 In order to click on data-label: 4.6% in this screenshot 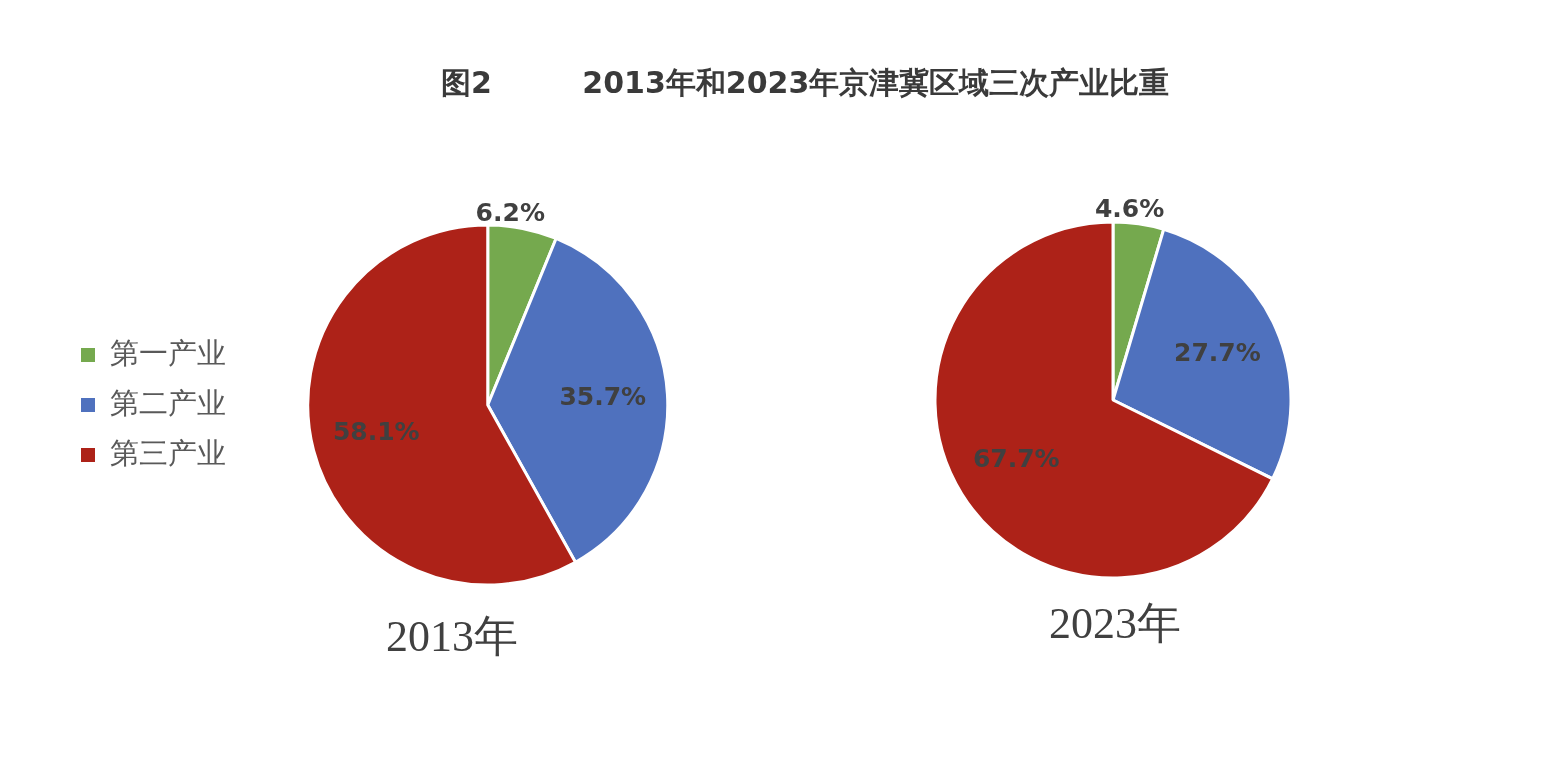, I will do `click(1129, 208)`.